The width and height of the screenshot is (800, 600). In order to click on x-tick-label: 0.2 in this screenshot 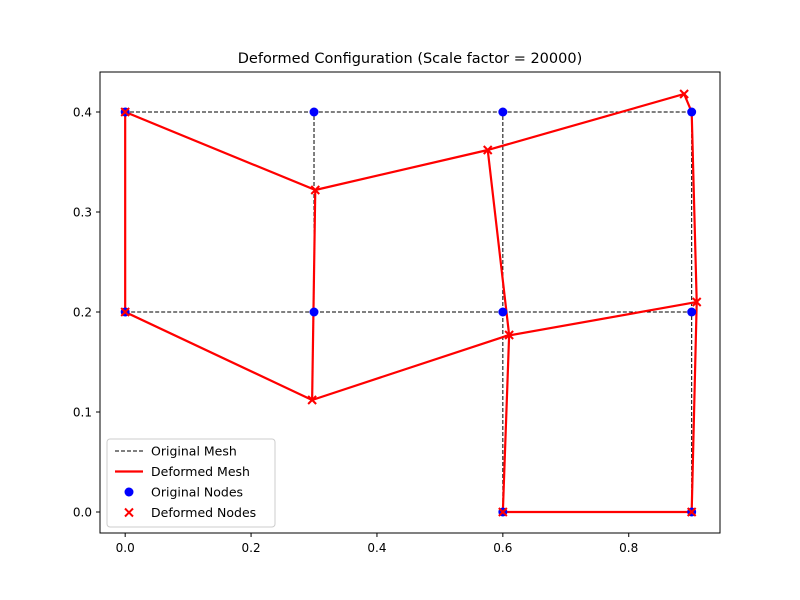, I will do `click(251, 548)`.